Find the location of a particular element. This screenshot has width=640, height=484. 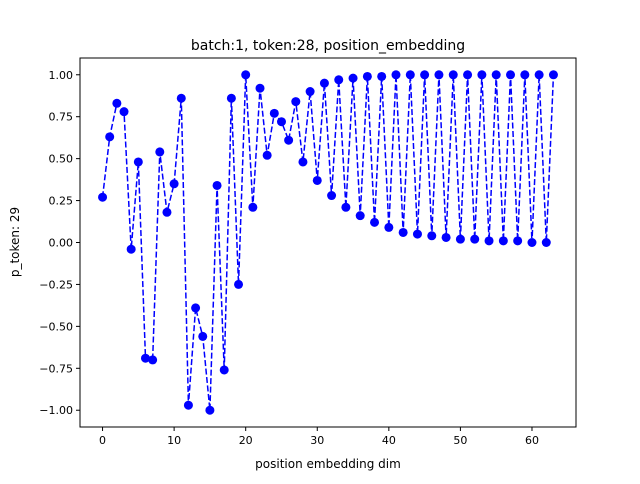

x-tick-label: 10 is located at coordinates (174, 440).